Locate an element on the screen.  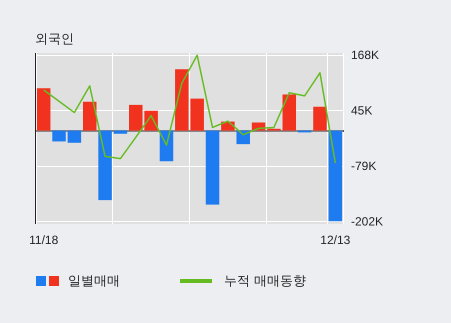
y-tick-label: 168K is located at coordinates (365, 55).